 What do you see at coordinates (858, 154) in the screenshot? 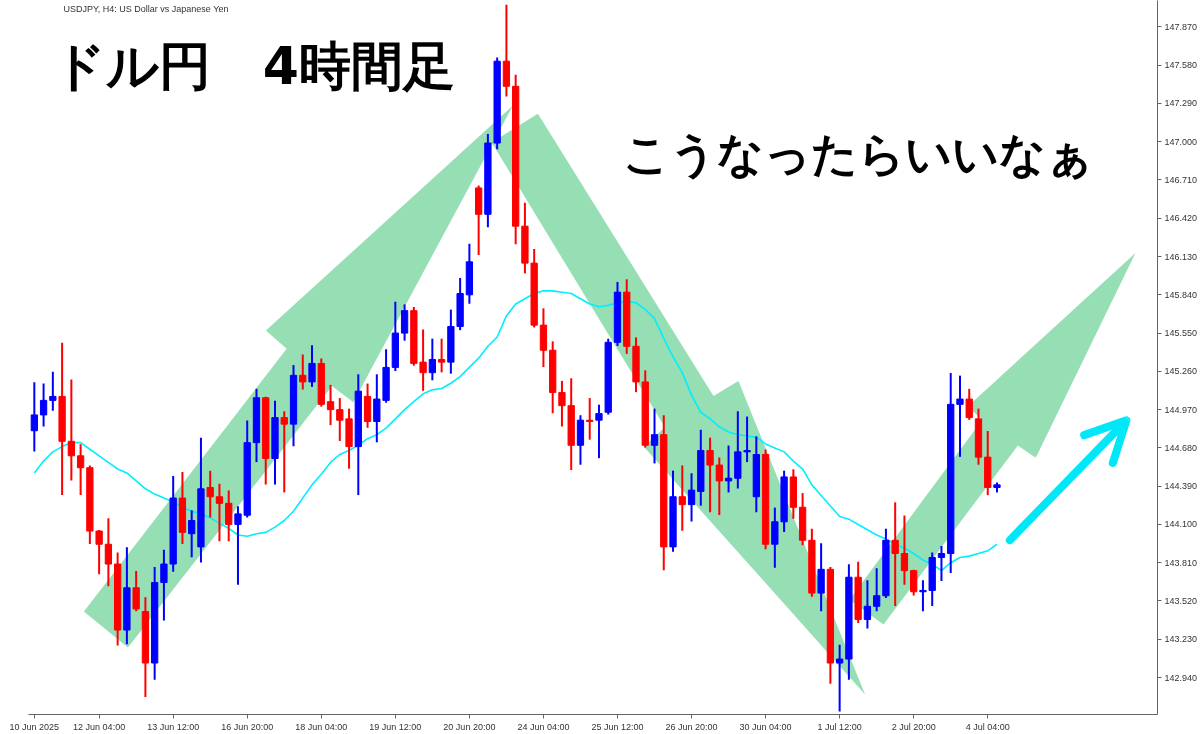
I see `annotation: こうなったらいいなぁ` at bounding box center [858, 154].